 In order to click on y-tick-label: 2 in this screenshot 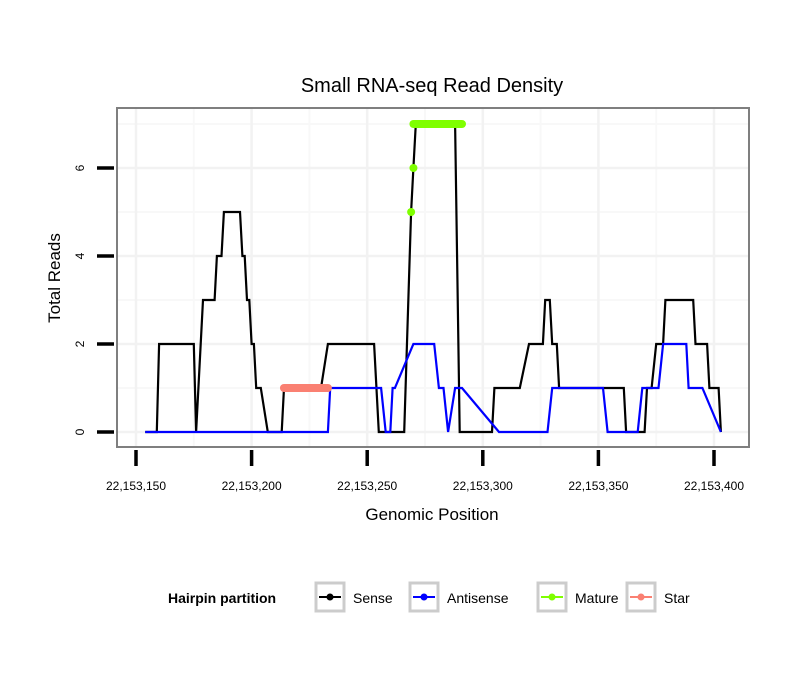, I will do `click(80, 343)`.